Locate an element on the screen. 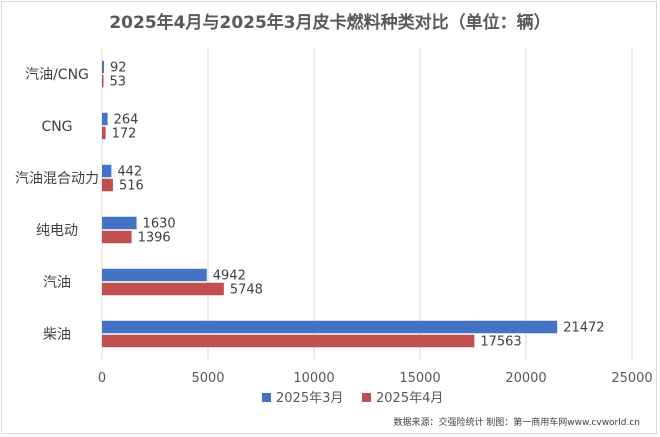  category-label: 纯电动 is located at coordinates (57, 231).